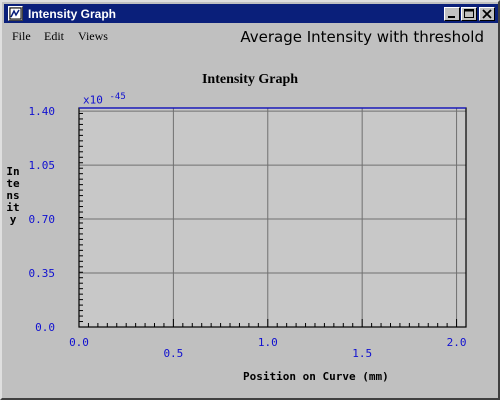 The width and height of the screenshot is (500, 400). I want to click on x-tick-label: 2.0, so click(457, 342).